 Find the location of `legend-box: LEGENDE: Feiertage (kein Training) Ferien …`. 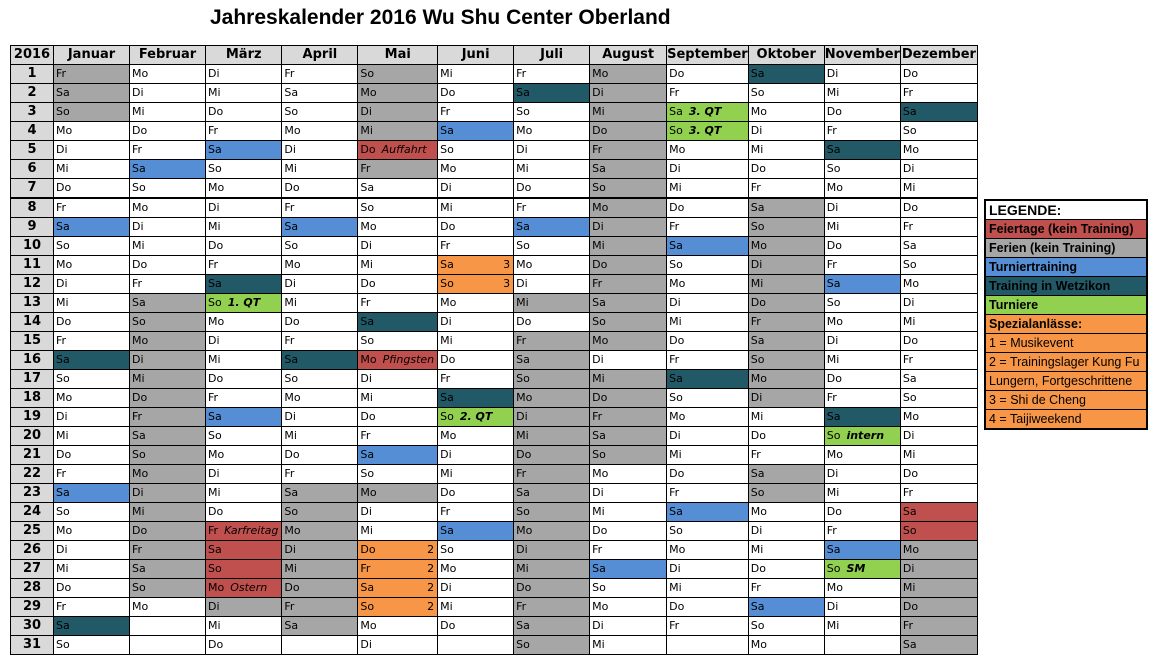

legend-box: LEGENDE: Feiertage (kein Training) Ferien … is located at coordinates (1066, 314).